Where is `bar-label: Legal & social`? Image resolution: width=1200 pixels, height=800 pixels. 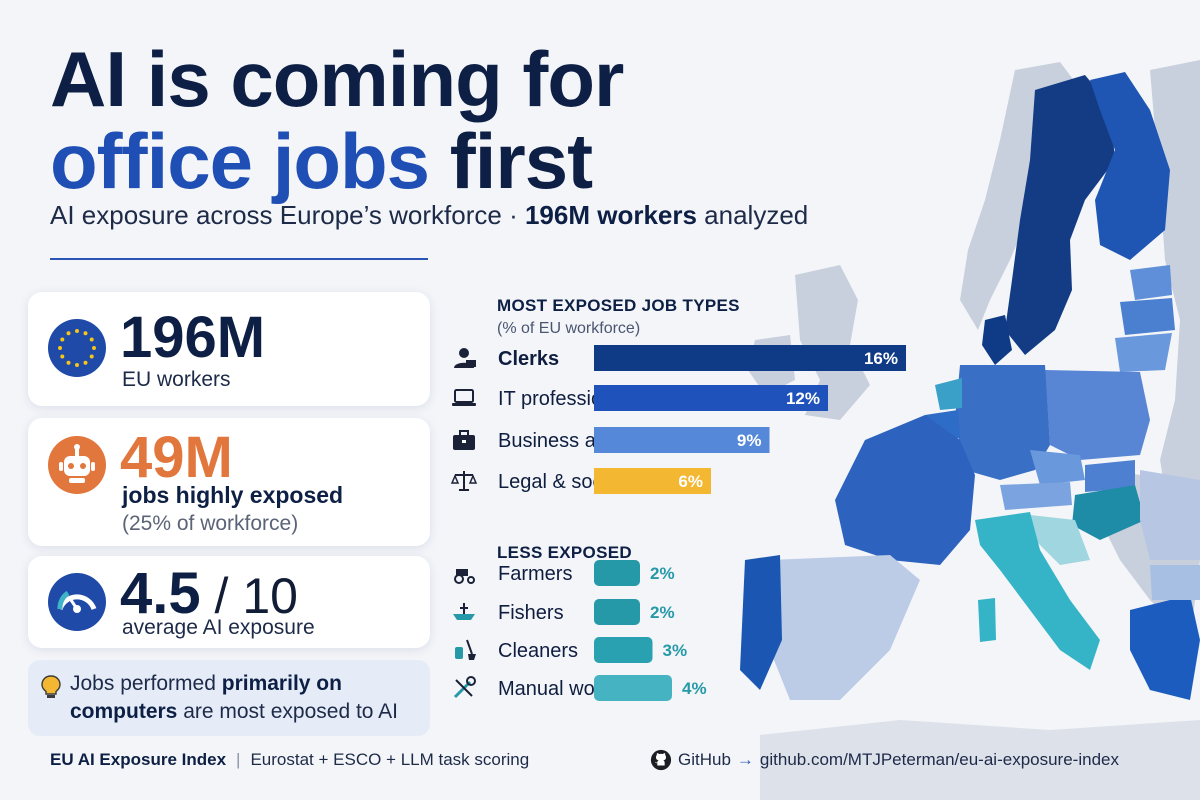 bar-label: Legal & social is located at coordinates (560, 482).